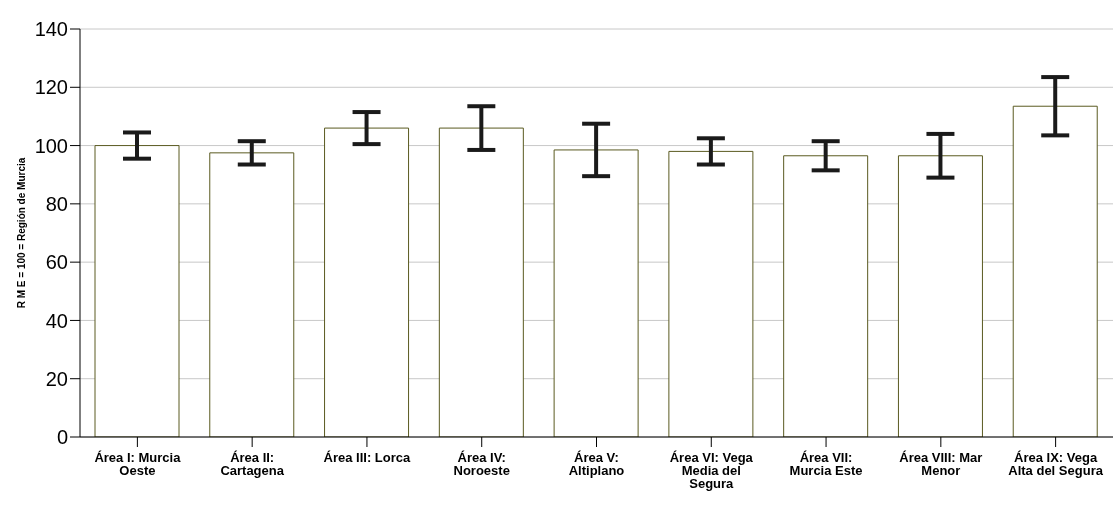 This screenshot has width=1113, height=517. I want to click on x-tick-label: Área V: Altiplano, so click(596, 464).